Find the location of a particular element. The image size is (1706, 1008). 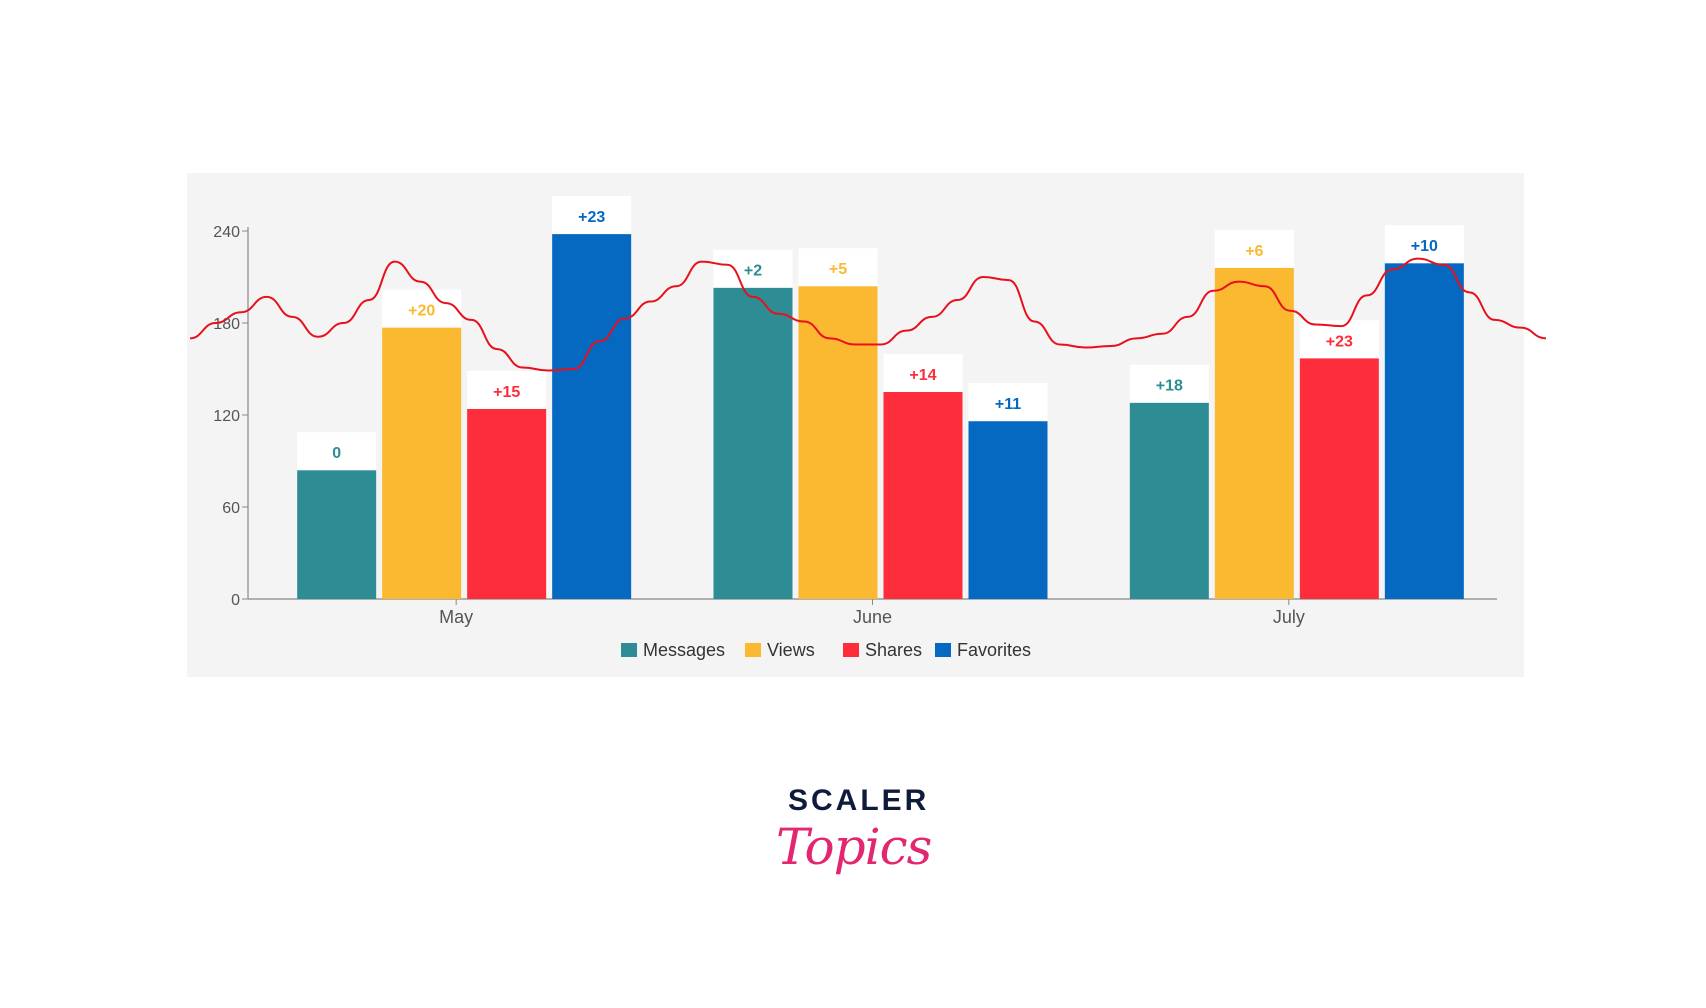

legend-swatch-messages is located at coordinates (629, 650).